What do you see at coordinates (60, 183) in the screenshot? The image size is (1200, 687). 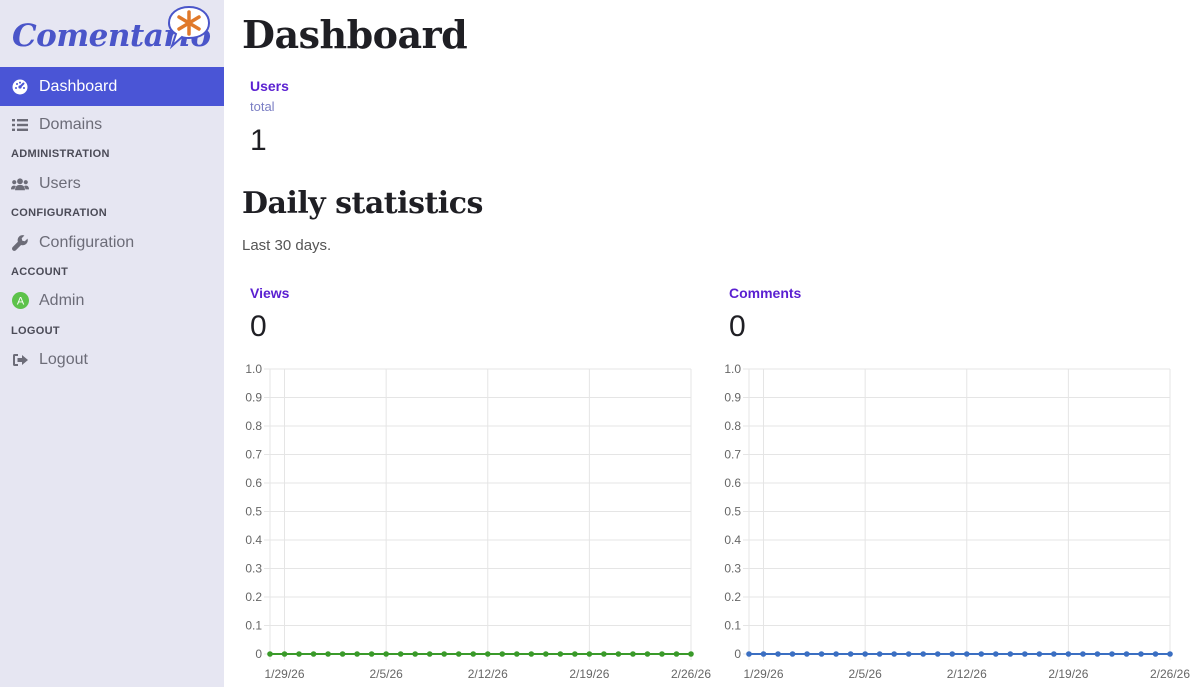 I see `sidebar-item-label: Users` at bounding box center [60, 183].